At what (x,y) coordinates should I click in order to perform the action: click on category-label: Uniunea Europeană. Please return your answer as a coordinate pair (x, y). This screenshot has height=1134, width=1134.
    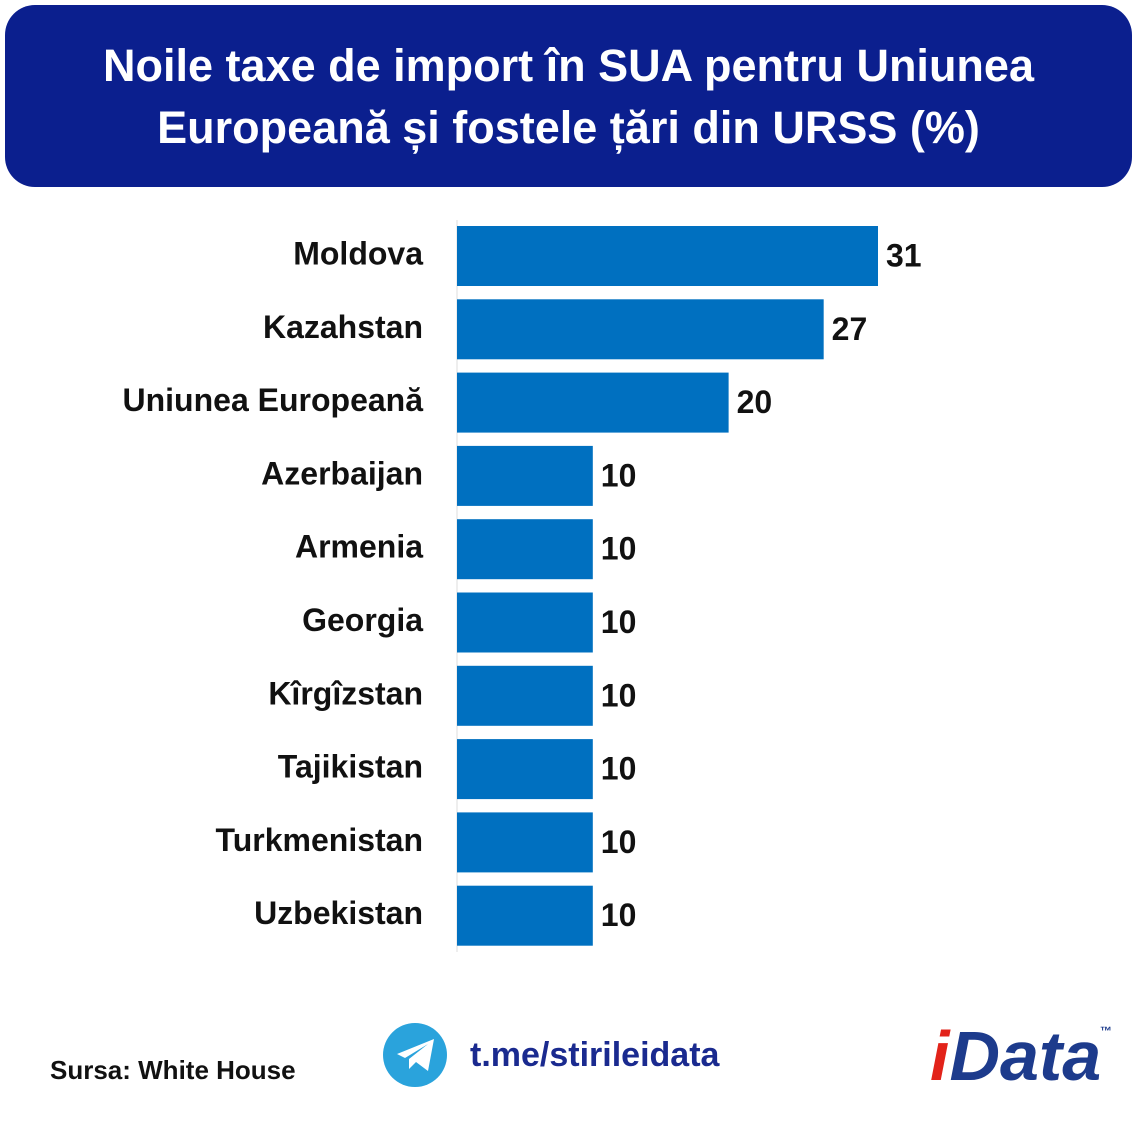
    Looking at the image, I should click on (273, 400).